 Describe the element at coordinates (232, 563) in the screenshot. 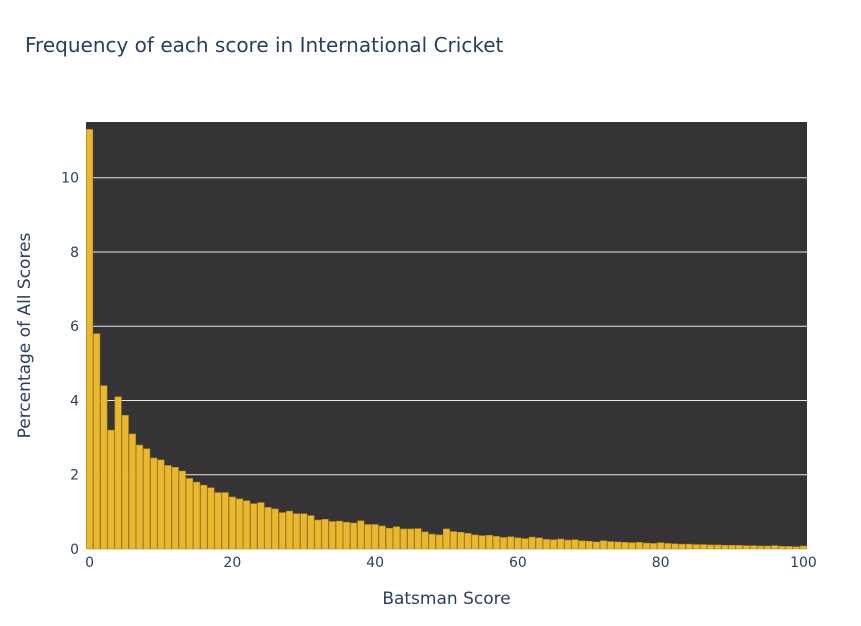

I see `x-tick-label: 20` at that location.